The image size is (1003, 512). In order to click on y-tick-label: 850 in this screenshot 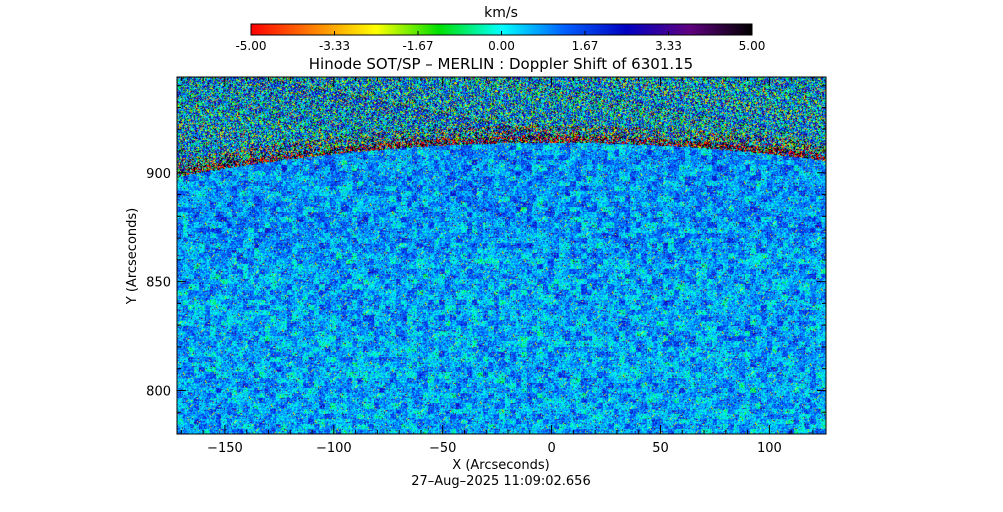, I will do `click(158, 283)`.